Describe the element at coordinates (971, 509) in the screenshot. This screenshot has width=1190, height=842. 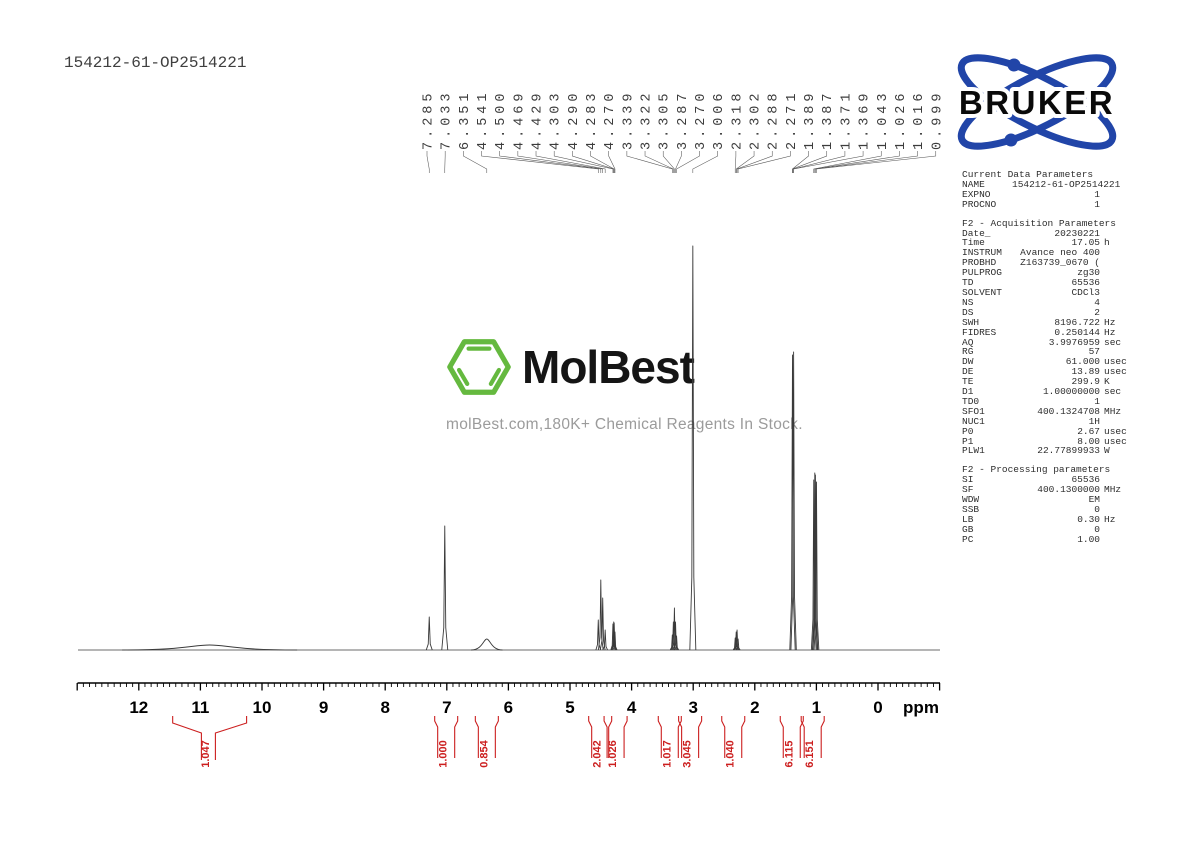
I see `parameter-key: SSB` at that location.